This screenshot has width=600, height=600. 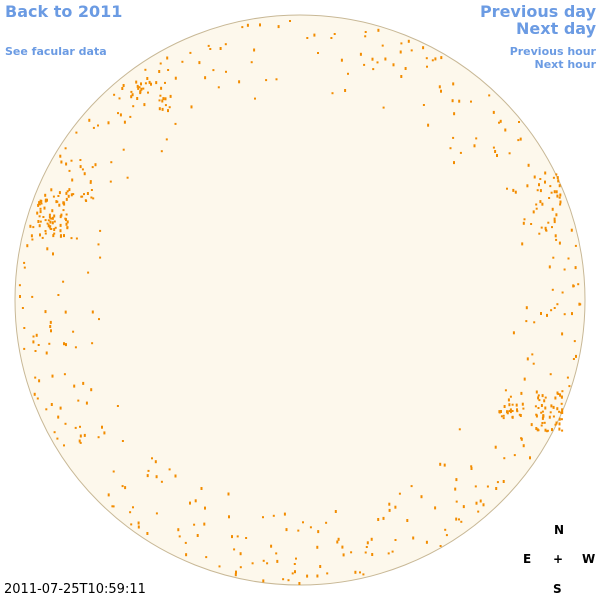 I want to click on timestamp: 2011-07-25T10:59:11, so click(x=75, y=589).